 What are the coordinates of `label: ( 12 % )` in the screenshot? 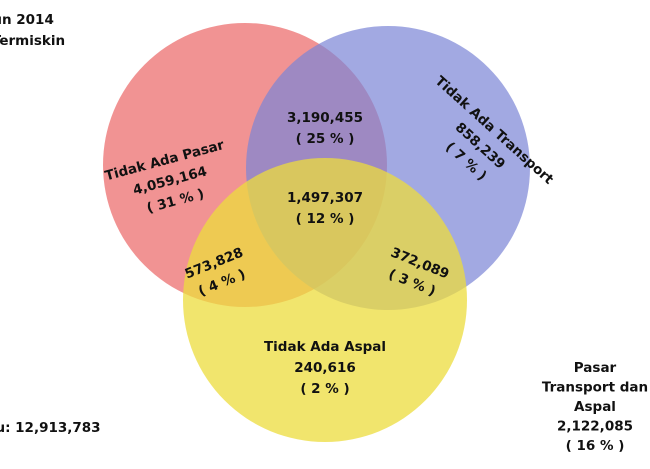 It's located at (325, 219).